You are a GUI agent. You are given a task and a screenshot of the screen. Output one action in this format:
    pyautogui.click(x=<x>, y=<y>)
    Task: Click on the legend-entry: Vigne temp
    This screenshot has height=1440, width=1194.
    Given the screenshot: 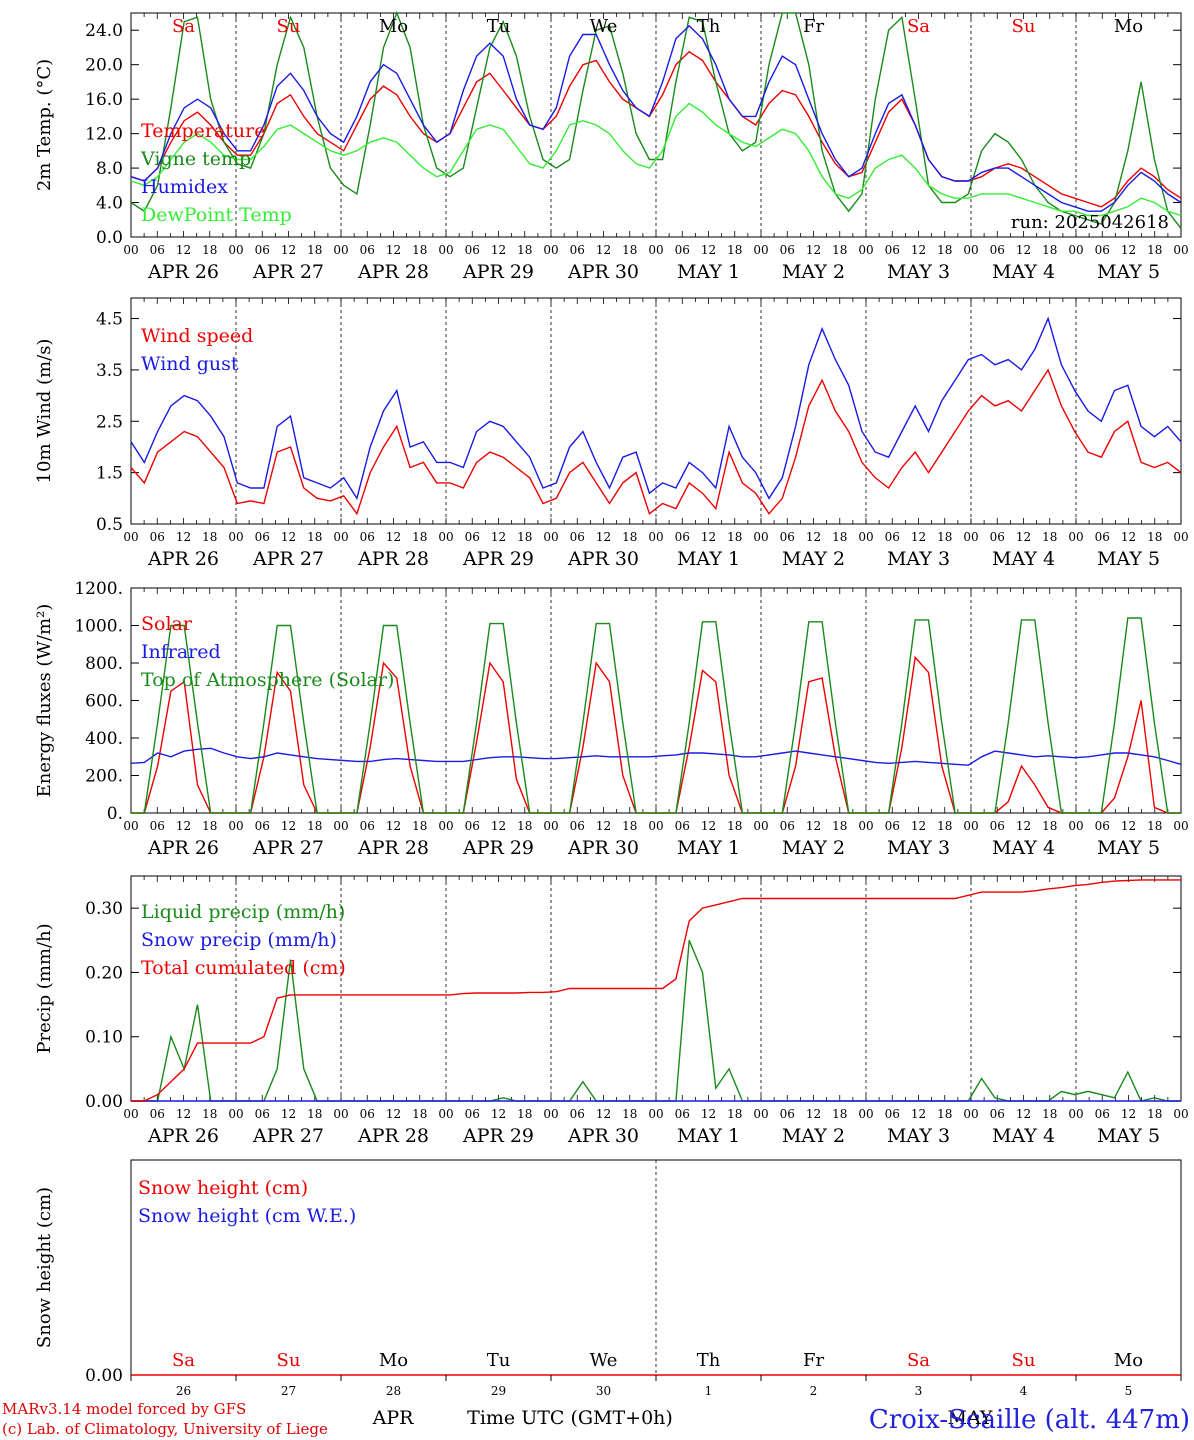 What is the action you would take?
    pyautogui.click(x=195, y=159)
    